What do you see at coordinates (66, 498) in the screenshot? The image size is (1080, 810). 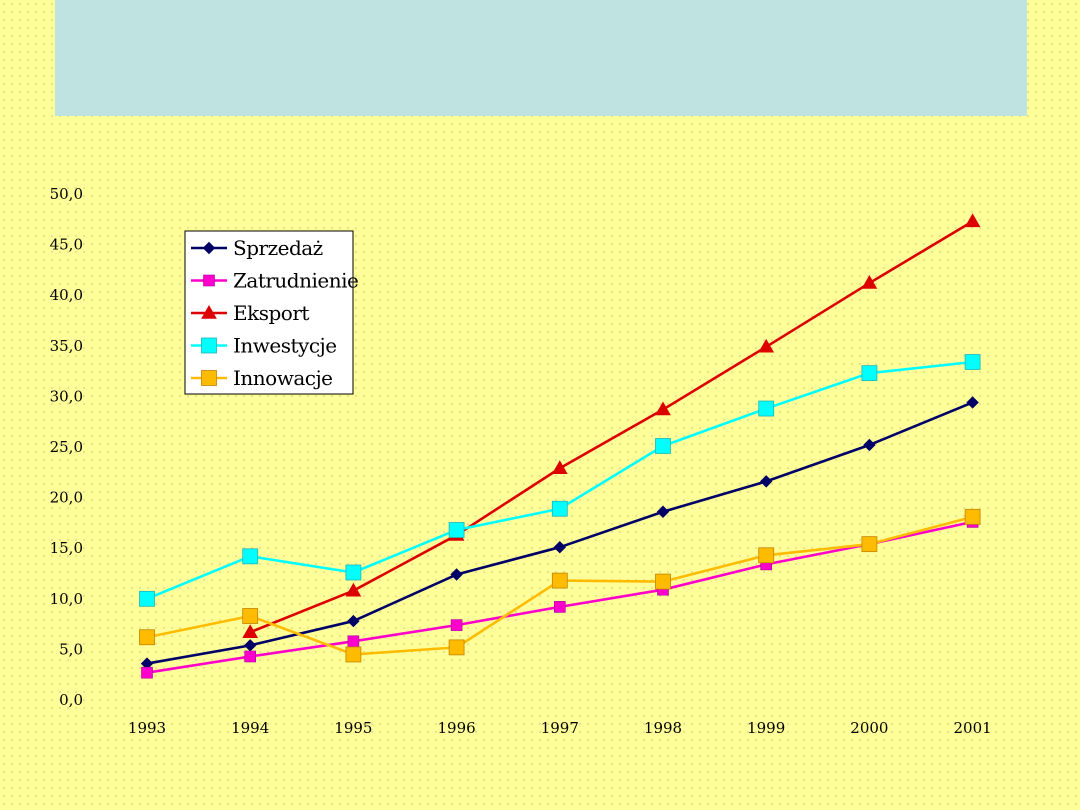 I see `y-tick-label: 20,0` at bounding box center [66, 498].